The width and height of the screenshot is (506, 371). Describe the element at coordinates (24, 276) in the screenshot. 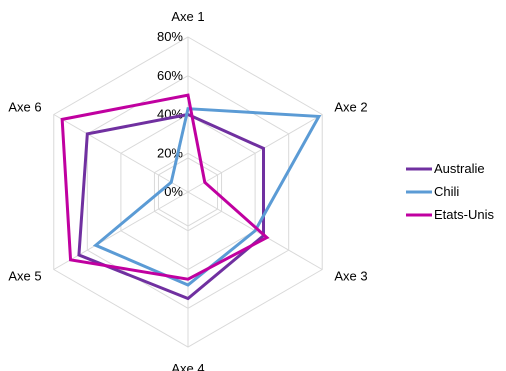

I see `axis-label: Axe 5` at that location.